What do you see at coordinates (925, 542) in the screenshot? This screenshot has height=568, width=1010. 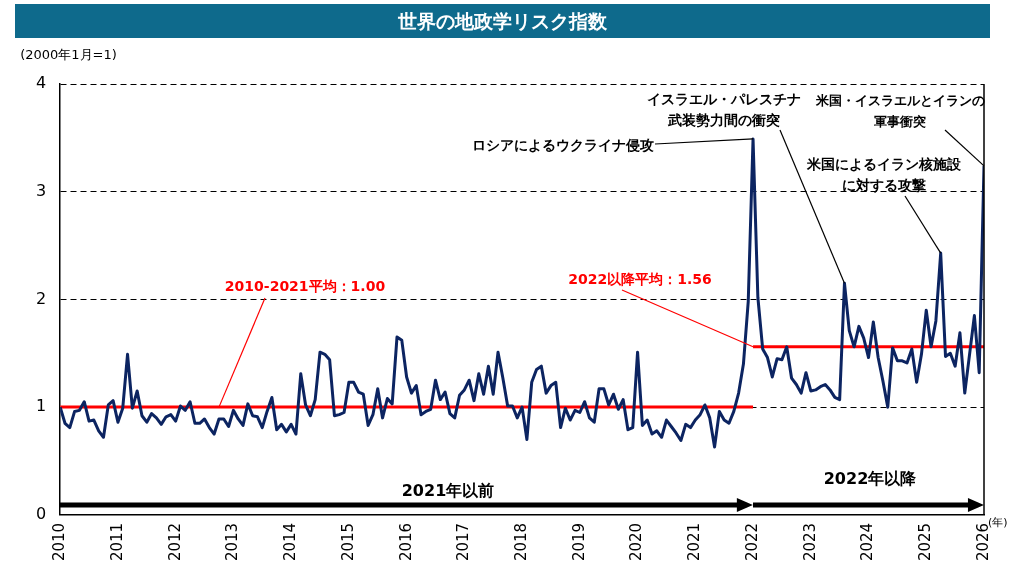 I see `x-tick-label: 2025` at bounding box center [925, 542].